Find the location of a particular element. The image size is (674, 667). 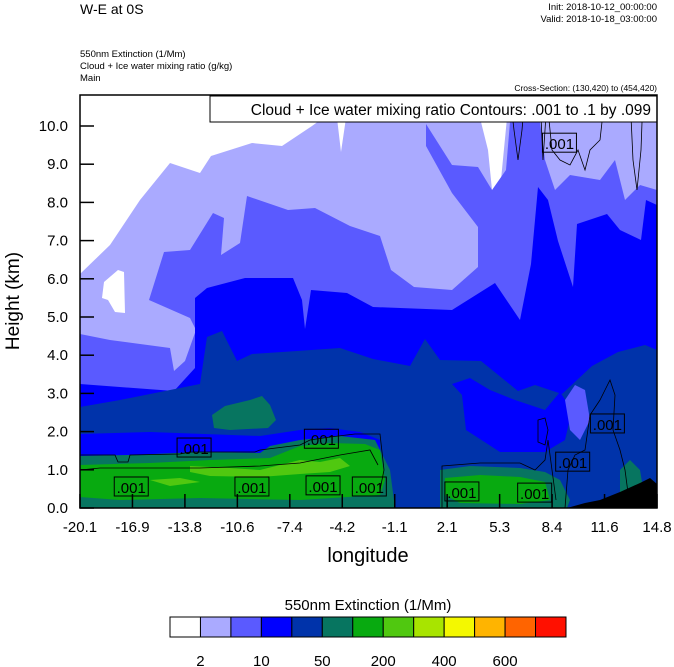

contour-line-surface-inner is located at coordinates (229, 460).